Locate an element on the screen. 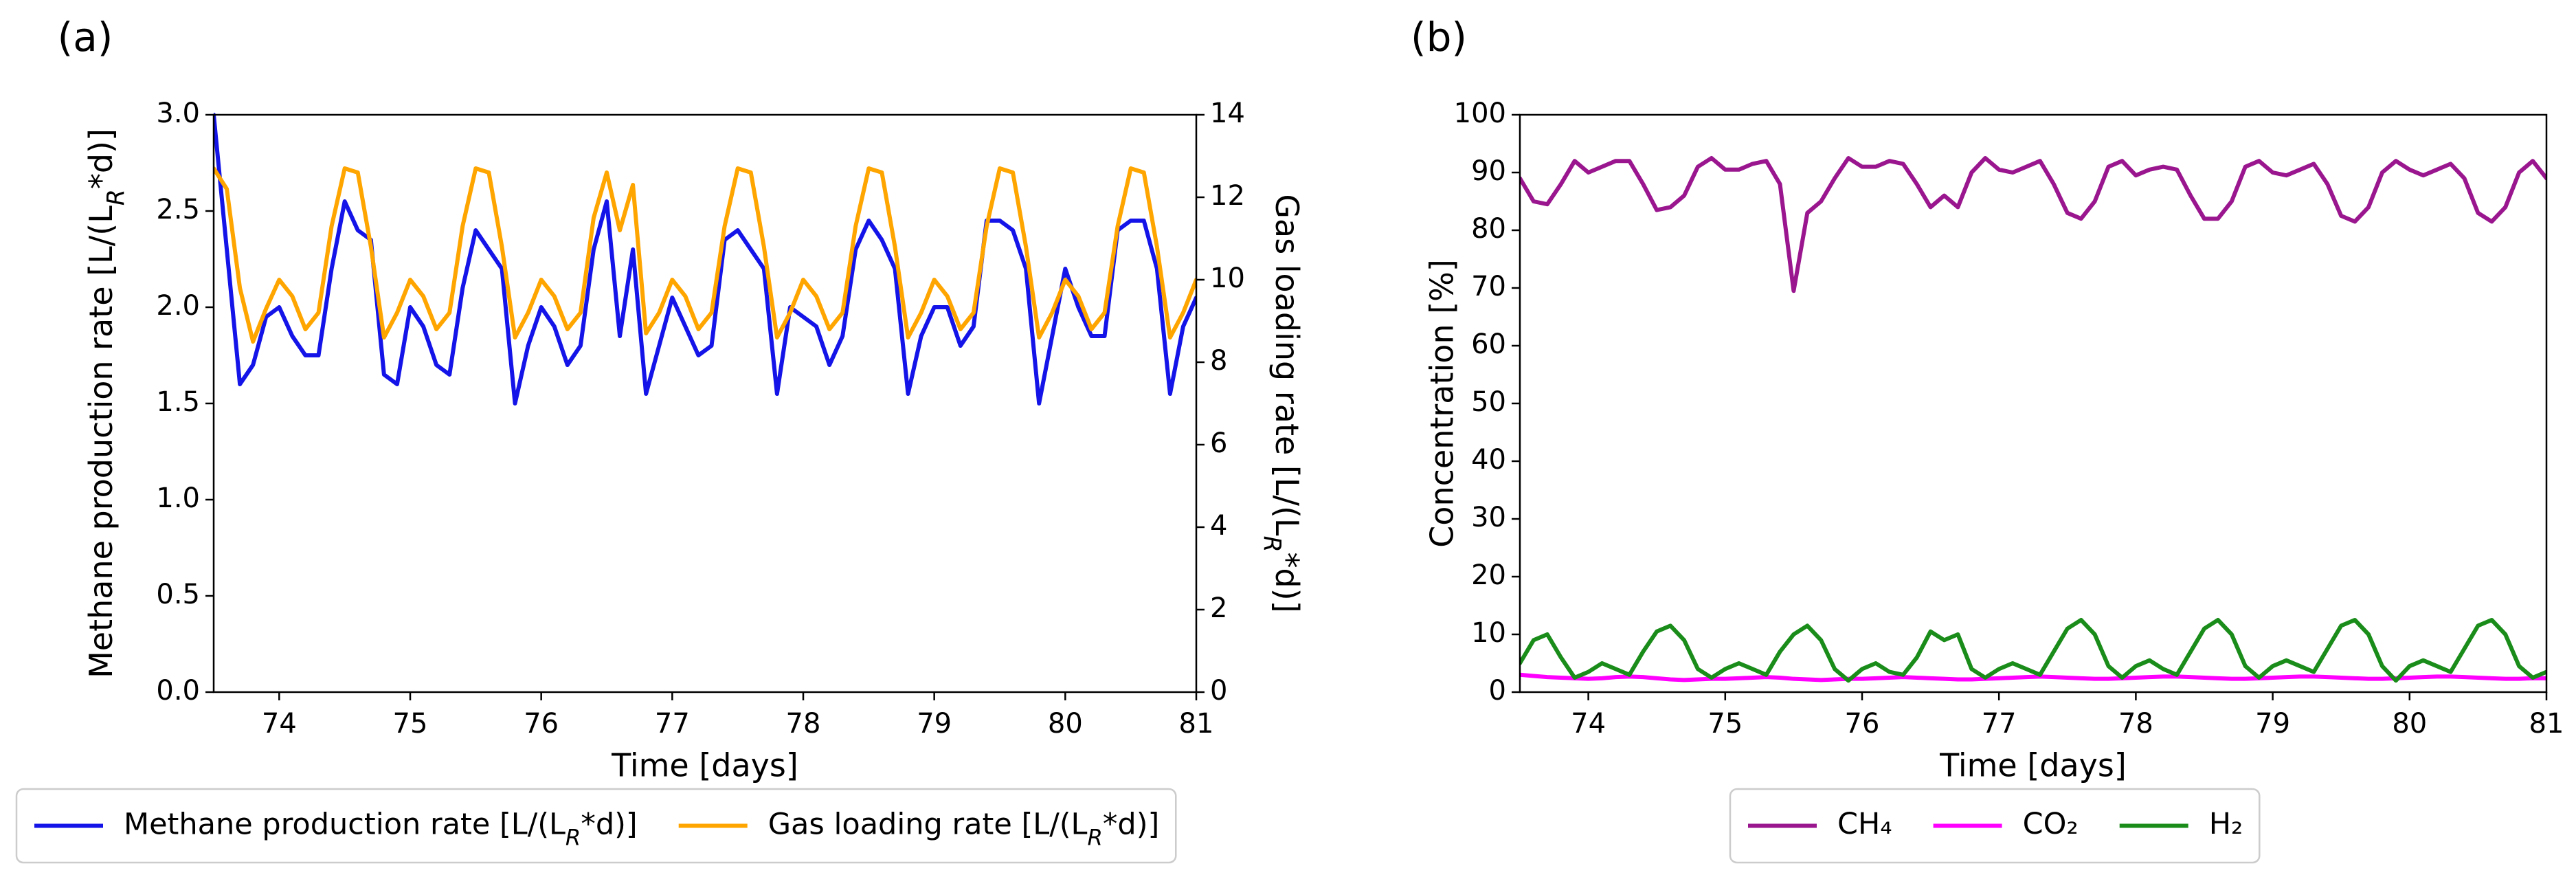  y-tick-label: 10 is located at coordinates (1488, 633).